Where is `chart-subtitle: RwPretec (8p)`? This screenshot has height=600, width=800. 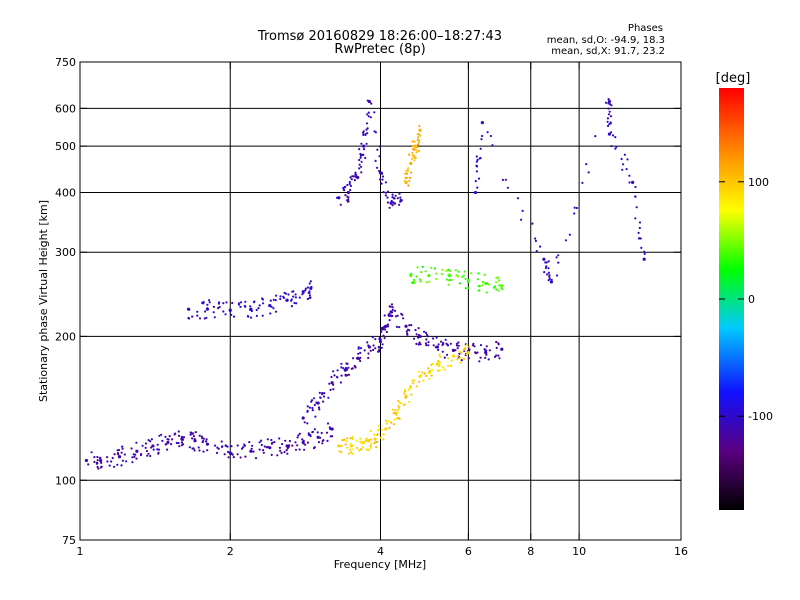 chart-subtitle: RwPretec (8p) is located at coordinates (379, 49).